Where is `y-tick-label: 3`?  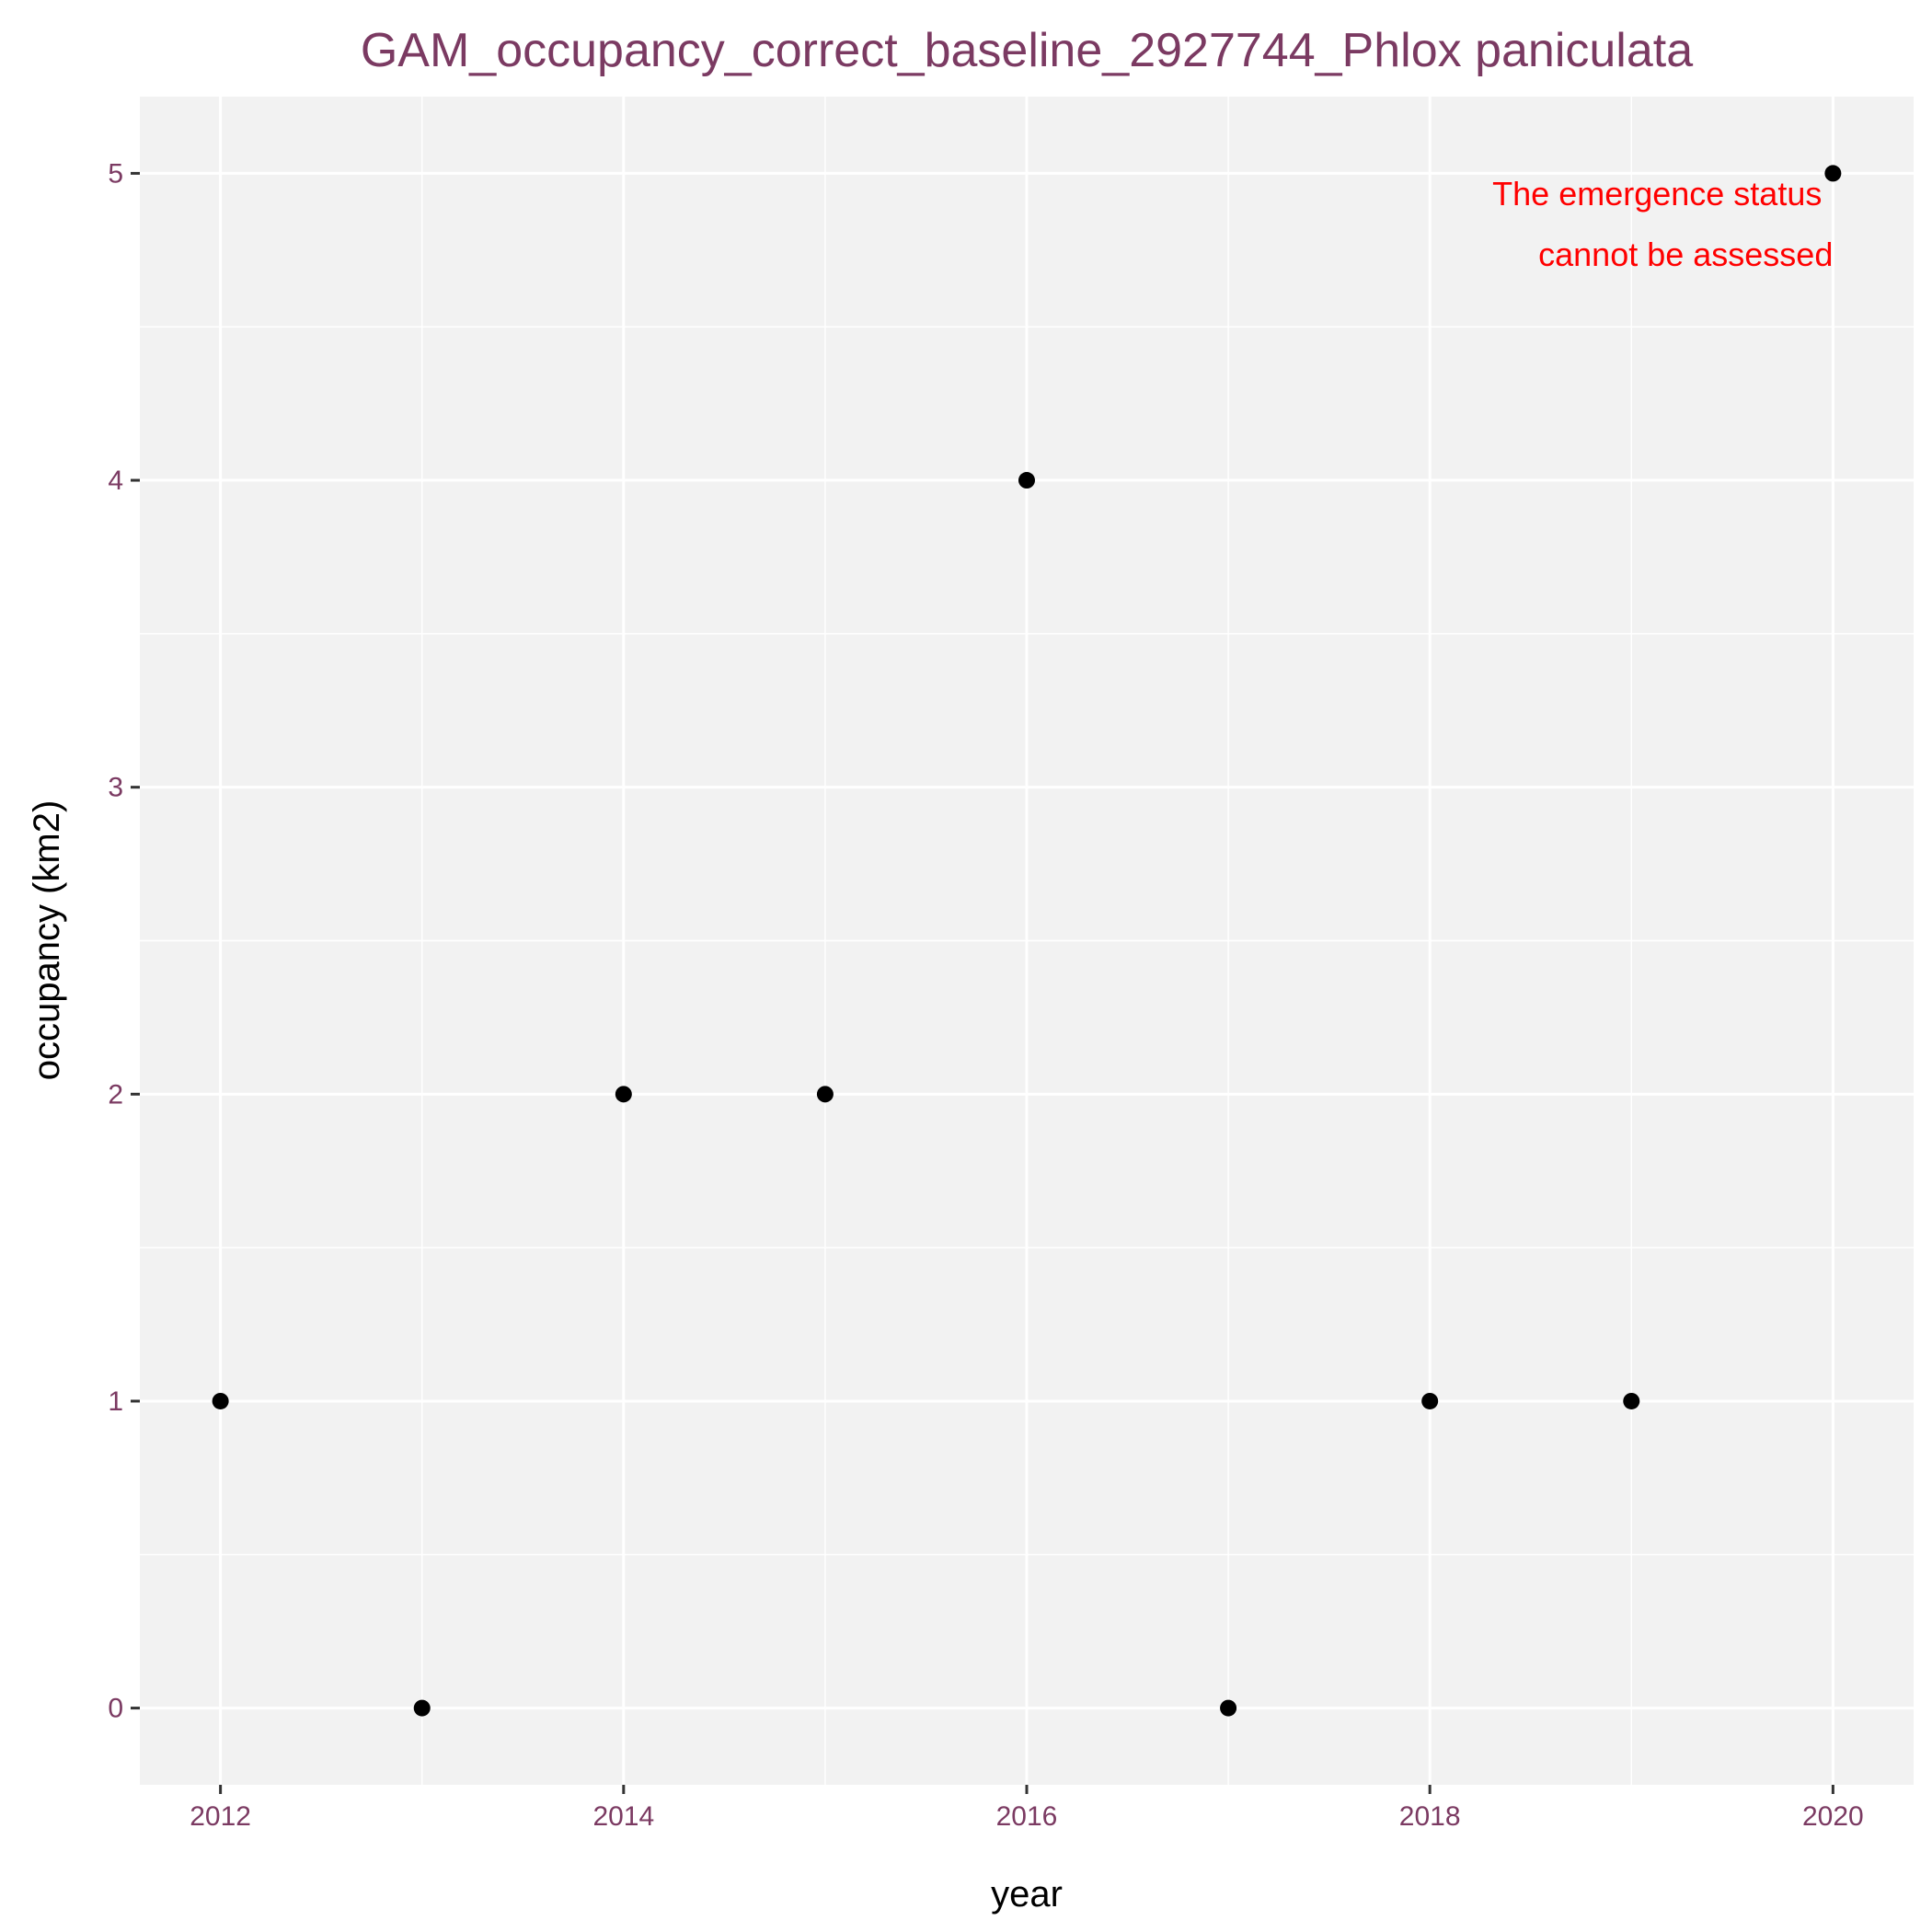
y-tick-label: 3 is located at coordinates (115, 788).